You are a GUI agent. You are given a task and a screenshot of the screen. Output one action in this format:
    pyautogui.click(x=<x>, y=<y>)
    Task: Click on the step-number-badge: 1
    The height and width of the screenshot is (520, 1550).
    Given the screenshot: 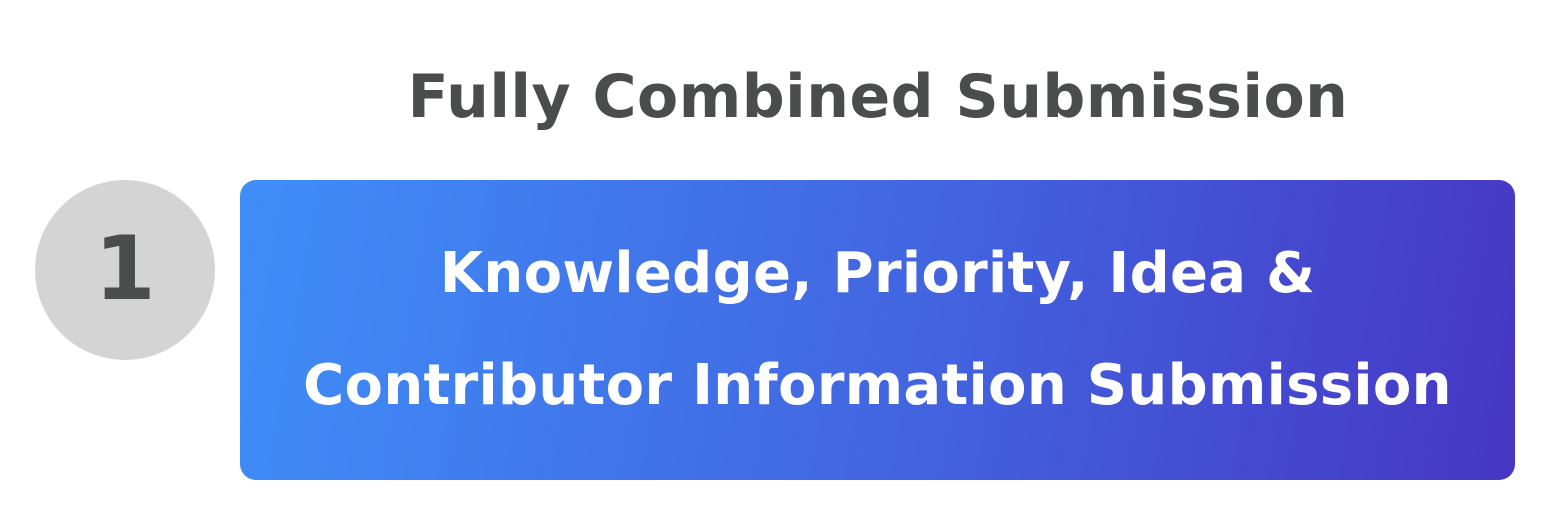 What is the action you would take?
    pyautogui.click(x=125, y=270)
    